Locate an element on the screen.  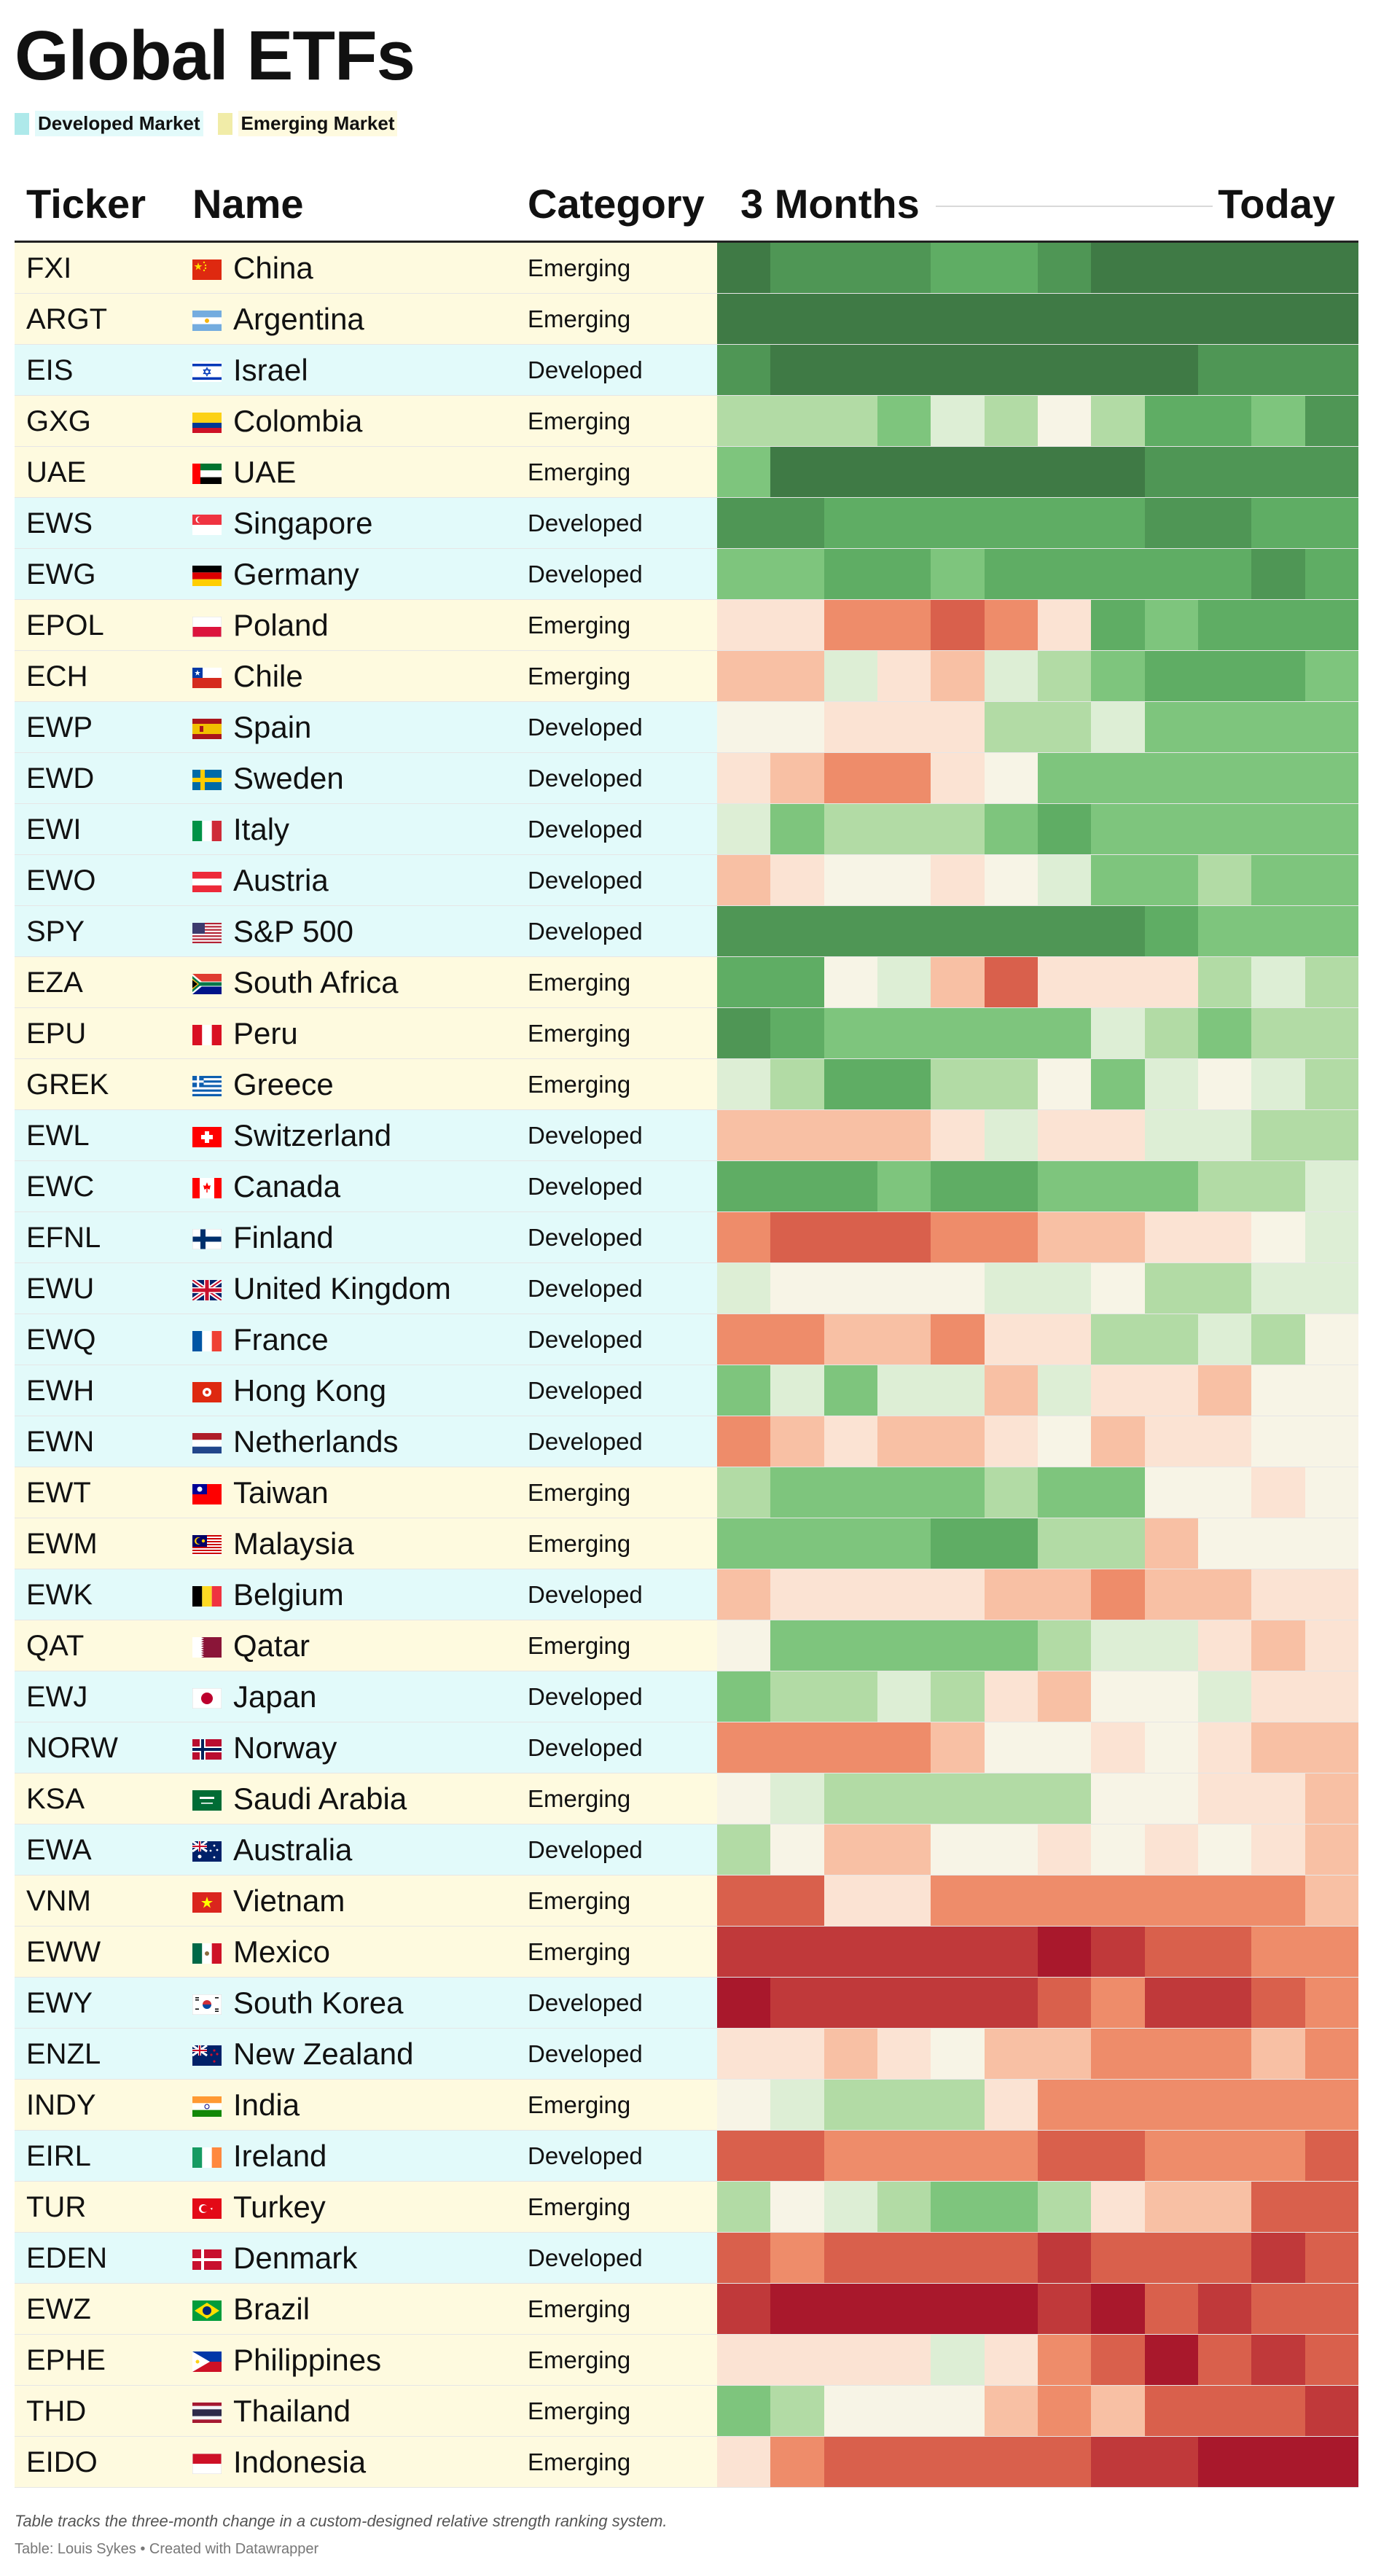
ticker-cell: TUR is located at coordinates (56, 2207).